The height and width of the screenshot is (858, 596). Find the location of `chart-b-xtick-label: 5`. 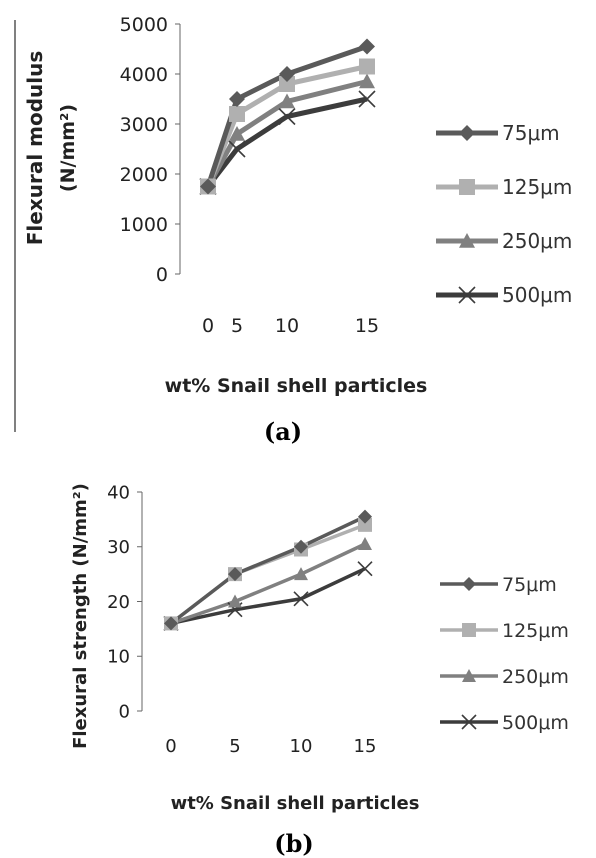

chart-b-xtick-label: 5 is located at coordinates (234, 746).